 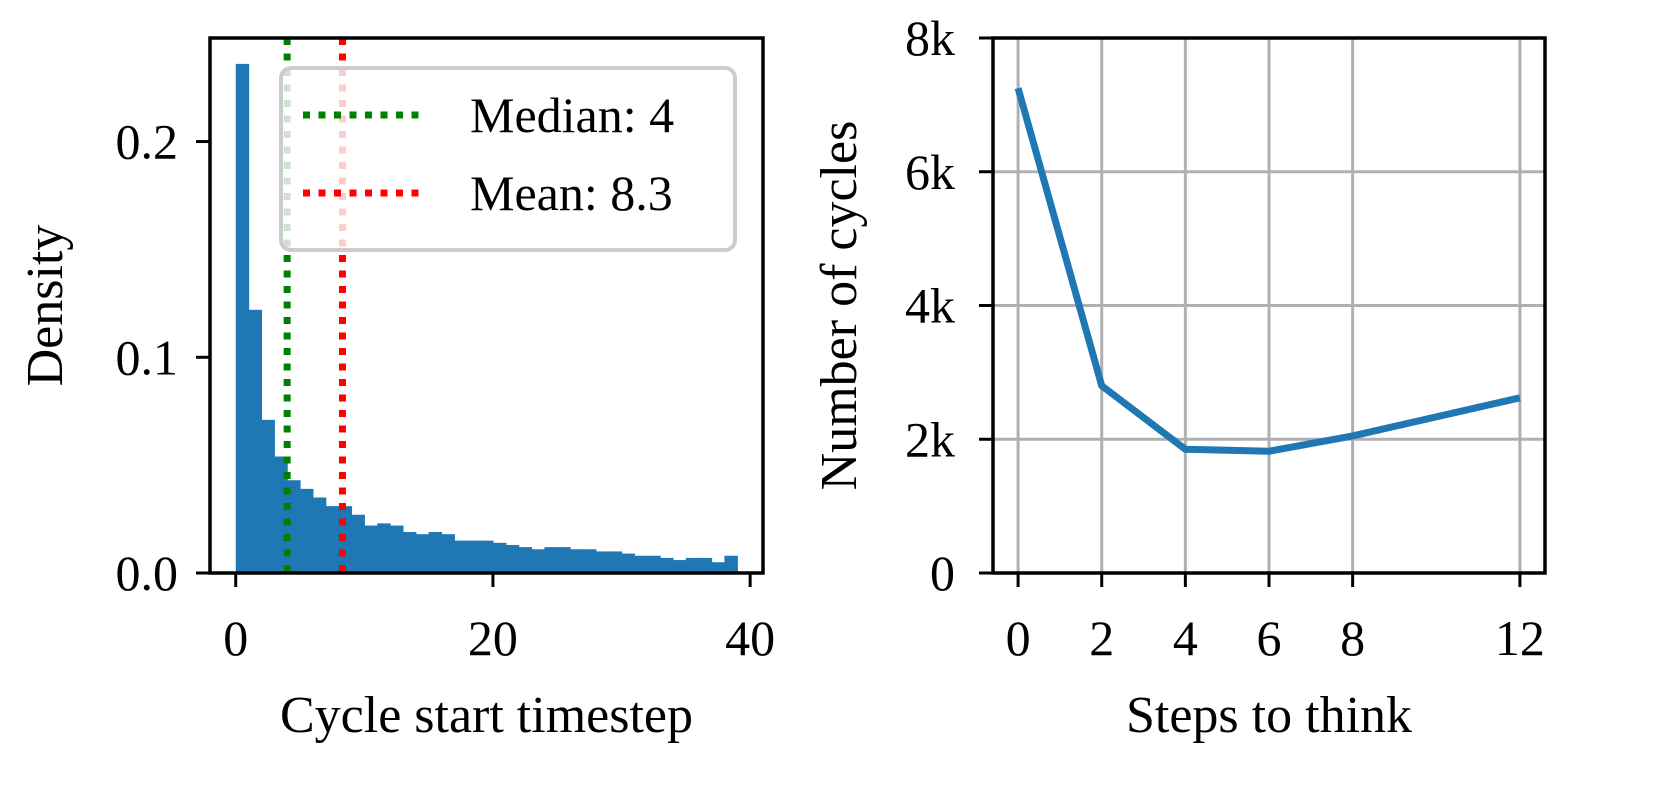 What do you see at coordinates (1269, 715) in the screenshot?
I see `x-axis-label: Steps to think` at bounding box center [1269, 715].